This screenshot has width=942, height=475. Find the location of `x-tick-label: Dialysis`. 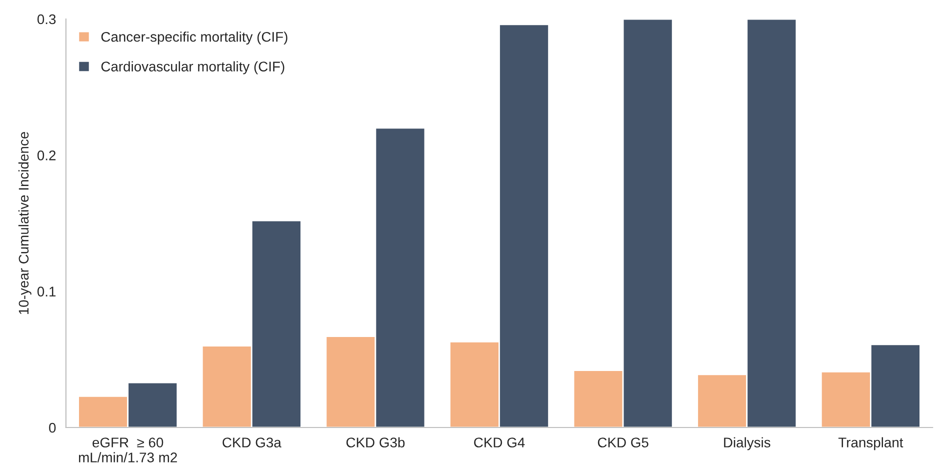

x-tick-label: Dialysis is located at coordinates (747, 443).